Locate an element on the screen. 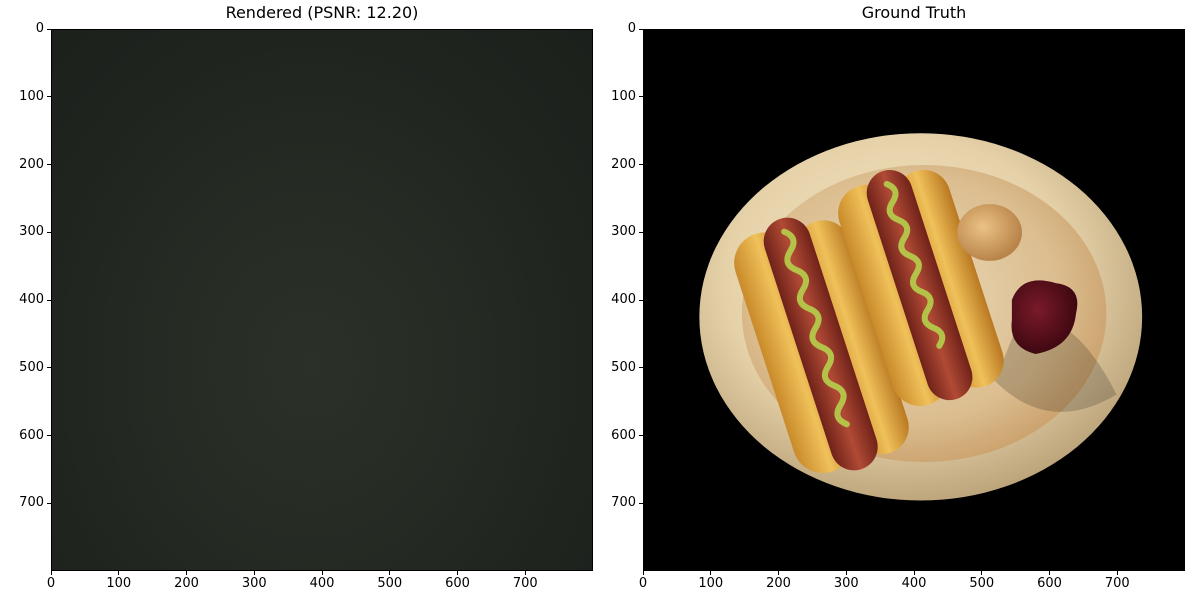  rendered-panel-title: Rendered (PSNR: 12.20) is located at coordinates (322, 12).